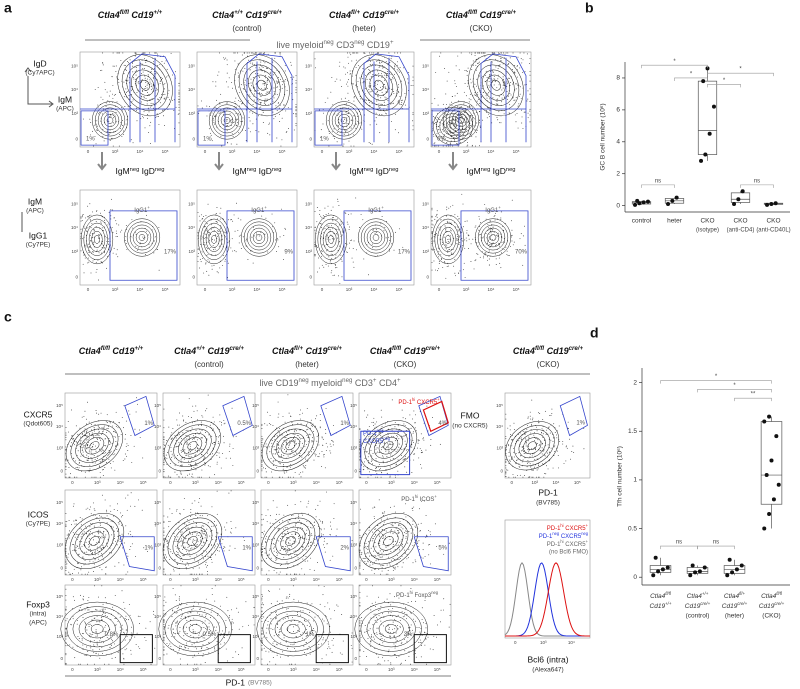 The height and width of the screenshot is (689, 800). Describe the element at coordinates (764, 528) in the screenshot. I see `data-point` at that location.